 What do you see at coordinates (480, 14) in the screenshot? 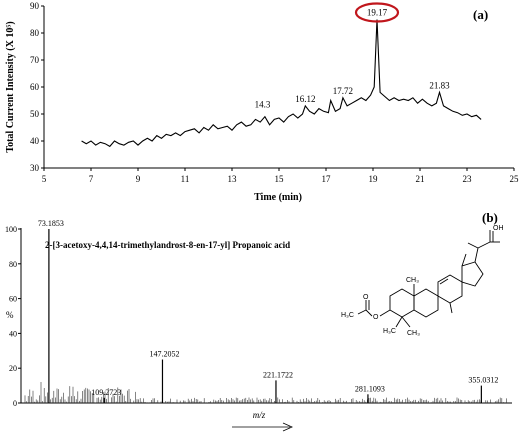
I see `chromatogram-panel-label: (a)` at bounding box center [480, 14].